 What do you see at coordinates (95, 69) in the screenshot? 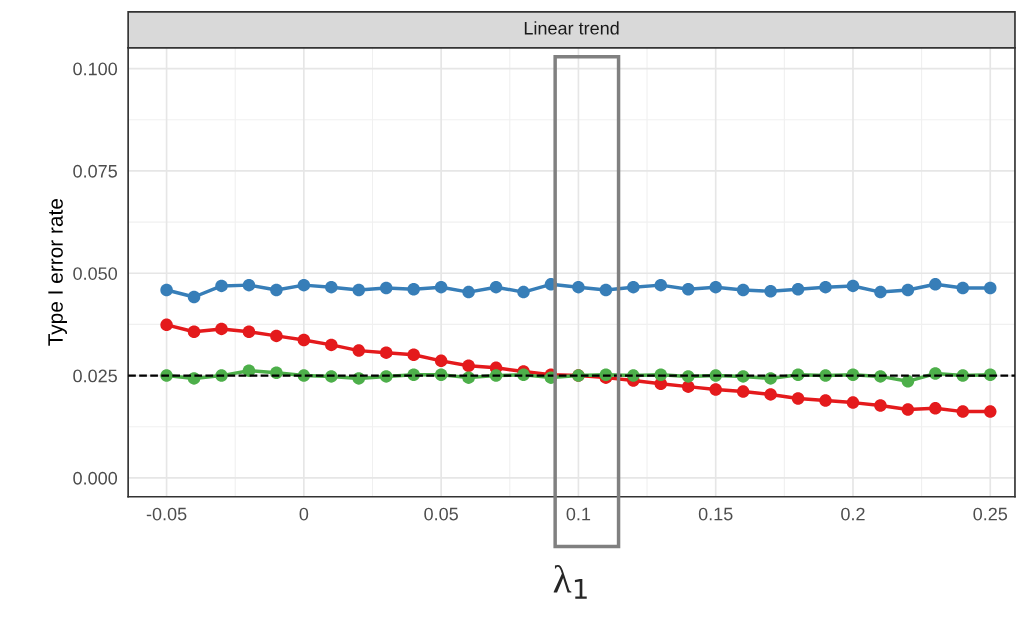
I see `y-tick-label: 0.100` at bounding box center [95, 69].